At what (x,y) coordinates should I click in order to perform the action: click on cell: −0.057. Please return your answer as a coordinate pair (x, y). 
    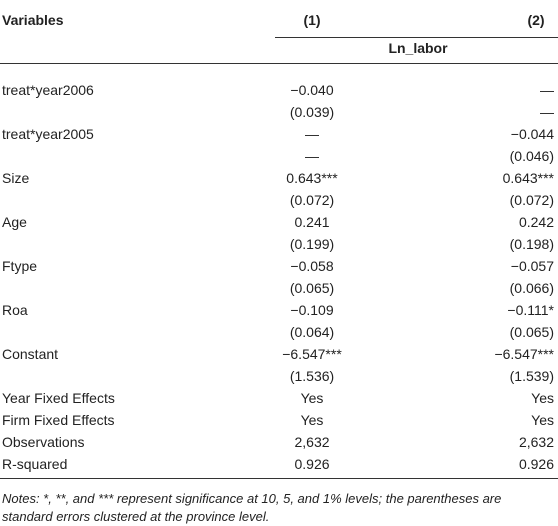
    Looking at the image, I should click on (532, 266).